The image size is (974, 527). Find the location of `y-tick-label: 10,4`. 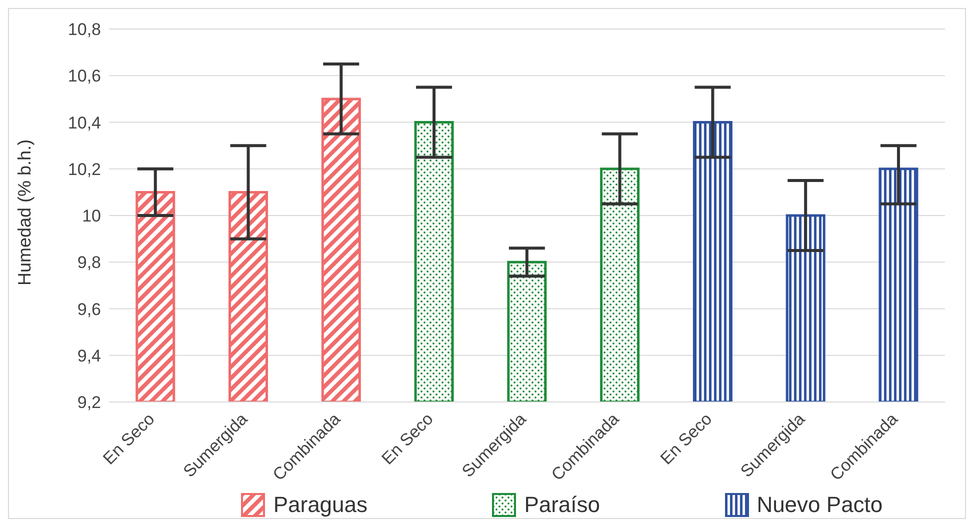

y-tick-label: 10,4 is located at coordinates (84, 122).